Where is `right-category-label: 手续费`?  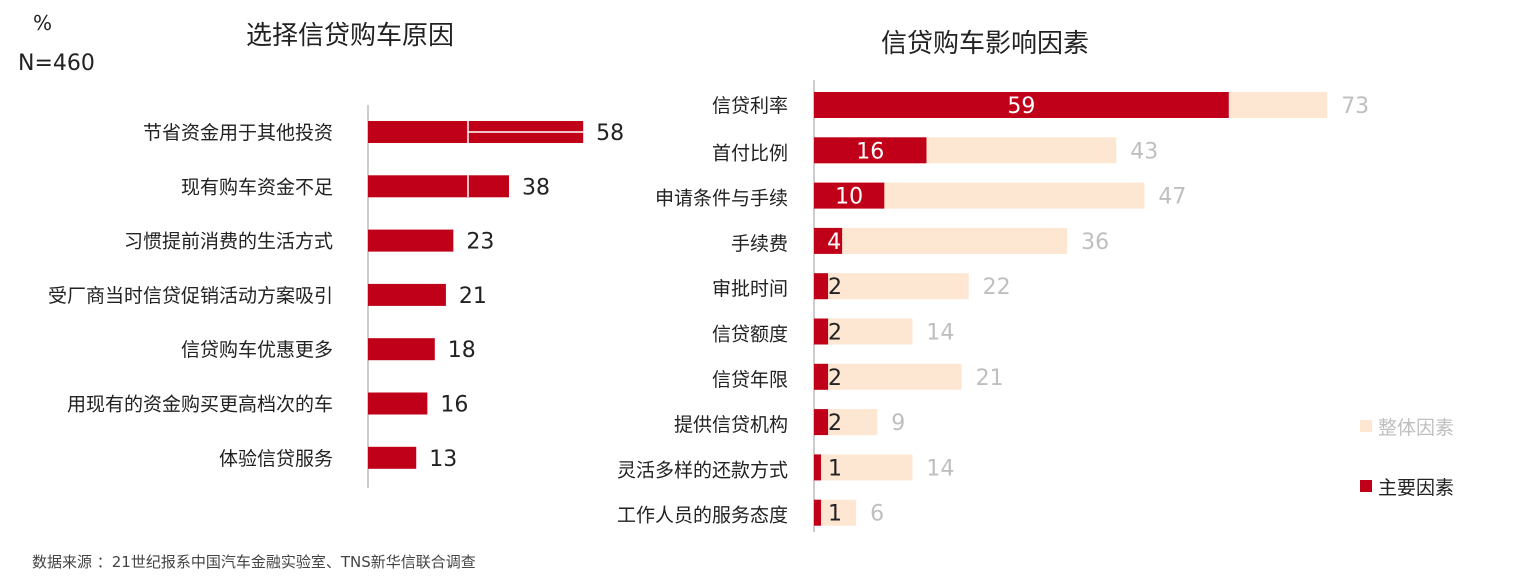
right-category-label: 手续费 is located at coordinates (759, 244).